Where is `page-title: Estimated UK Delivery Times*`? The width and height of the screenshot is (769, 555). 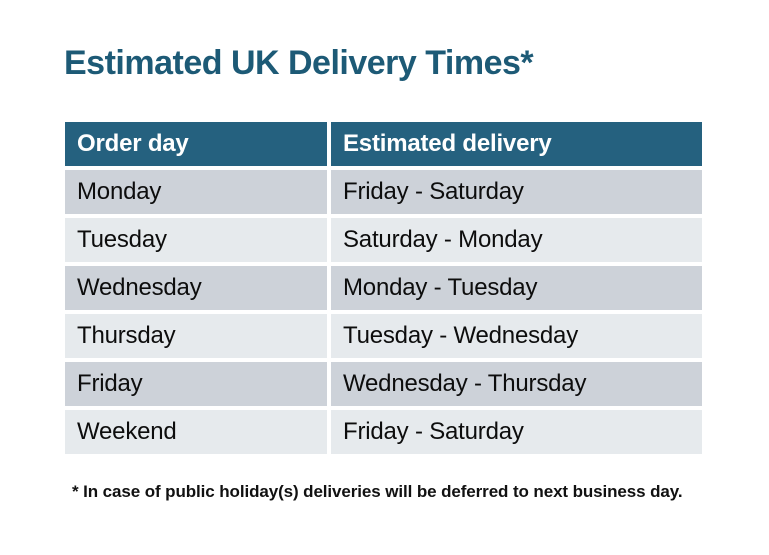
page-title: Estimated UK Delivery Times* is located at coordinates (299, 63).